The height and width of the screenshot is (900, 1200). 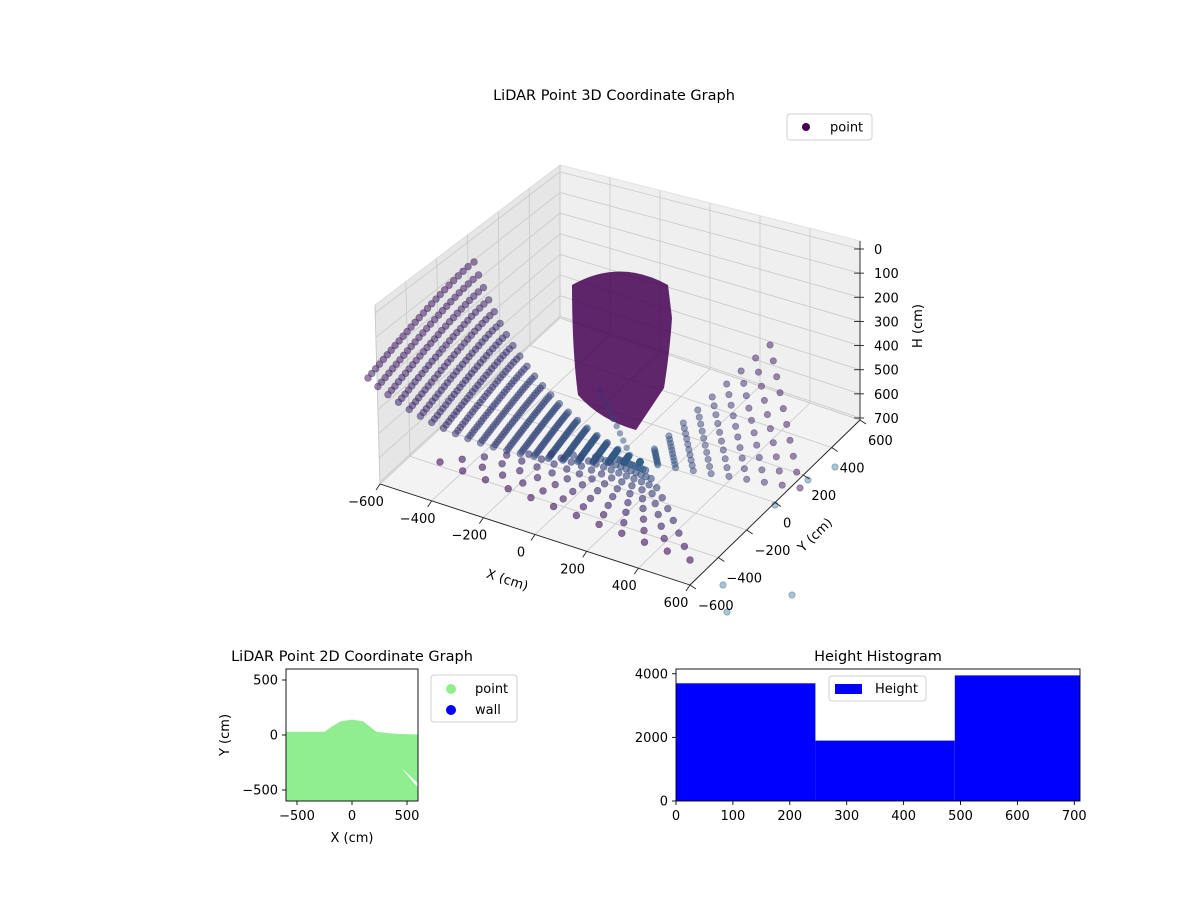 What do you see at coordinates (507, 581) in the screenshot?
I see `x-axis-label-3d: X (cm)` at bounding box center [507, 581].